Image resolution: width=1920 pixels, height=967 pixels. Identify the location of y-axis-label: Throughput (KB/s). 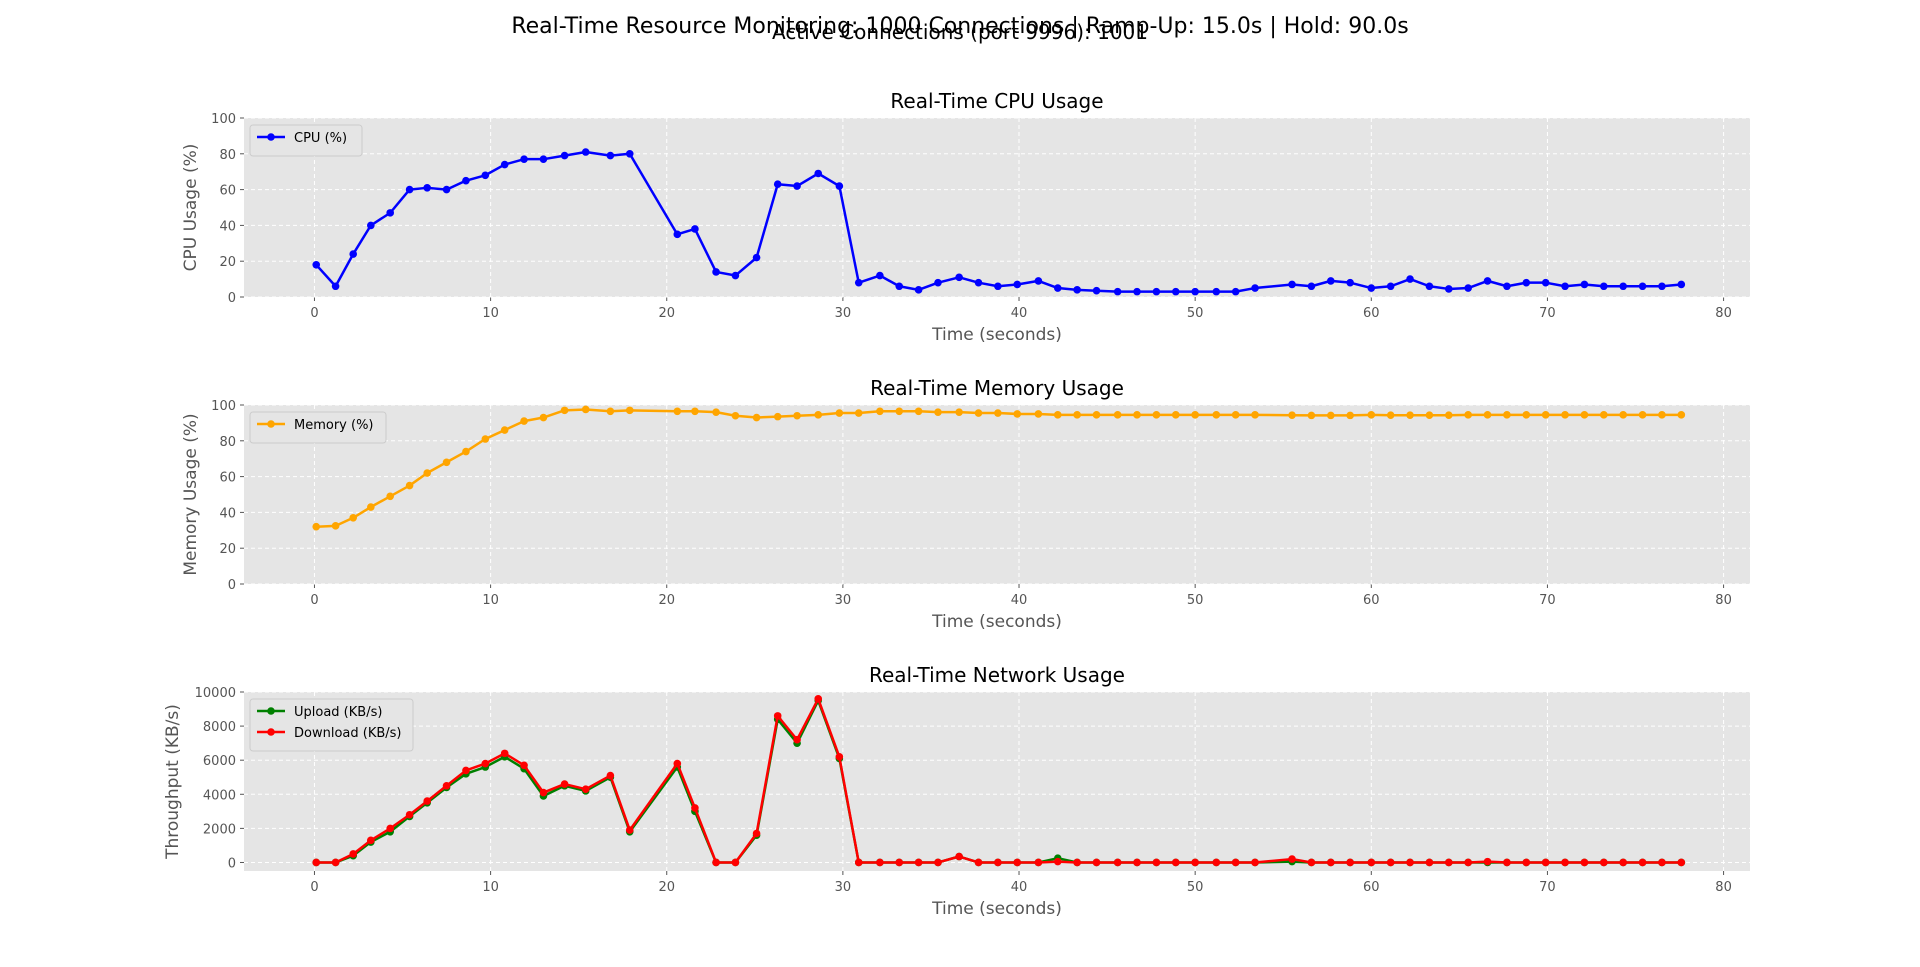
(173, 782).